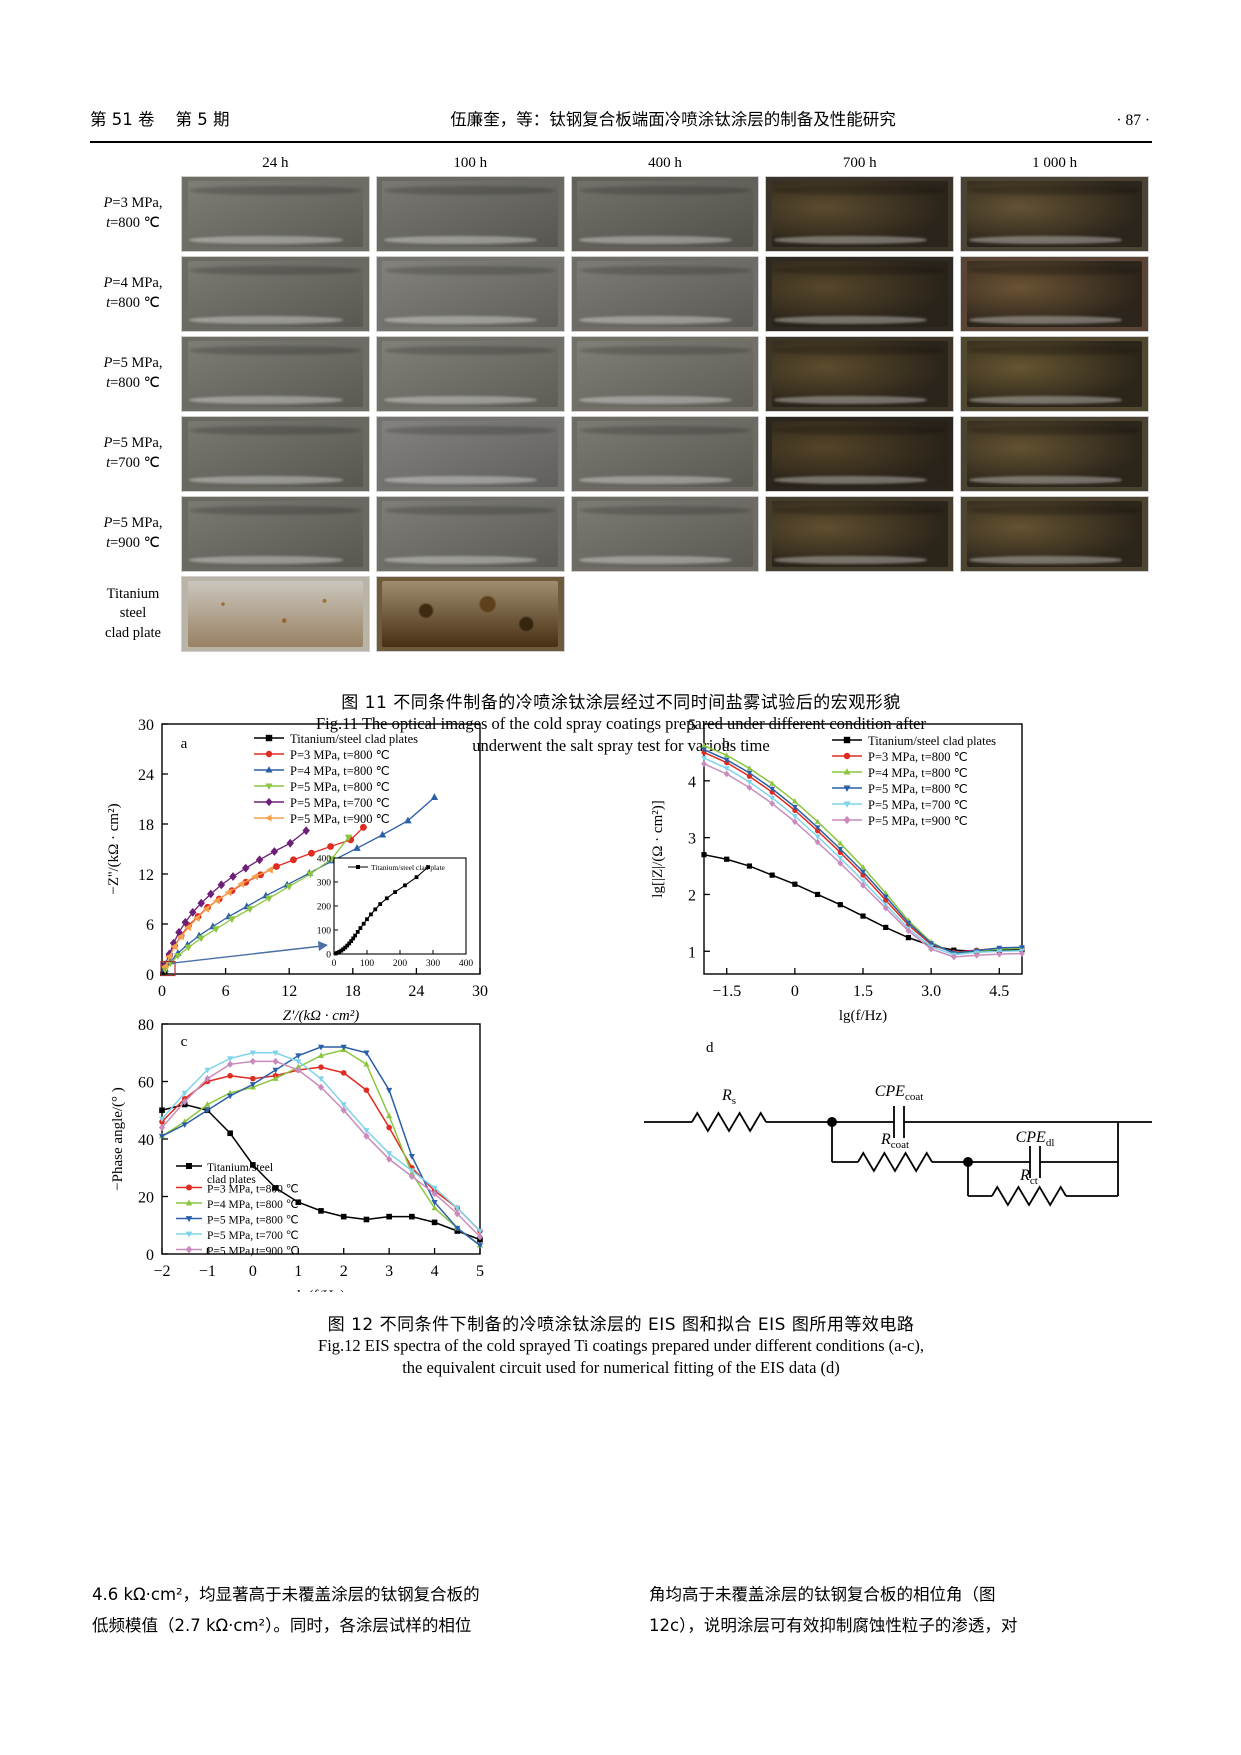 This screenshot has height=1755, width=1241. What do you see at coordinates (400, 906) in the screenshot?
I see `inset-frame` at bounding box center [400, 906].